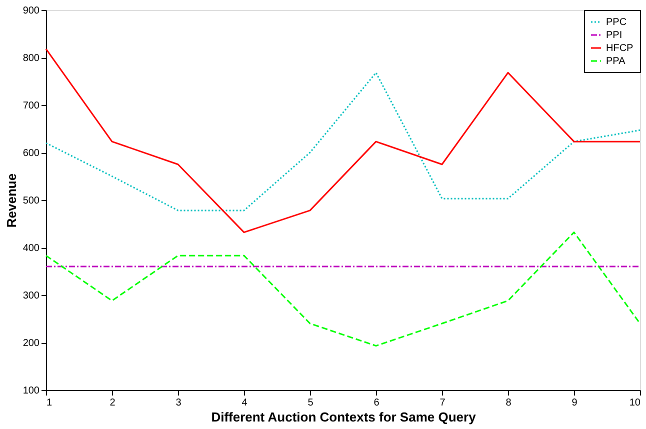 This screenshot has height=429, width=646. What do you see at coordinates (377, 403) in the screenshot?
I see `x-tick-label: 6` at bounding box center [377, 403].